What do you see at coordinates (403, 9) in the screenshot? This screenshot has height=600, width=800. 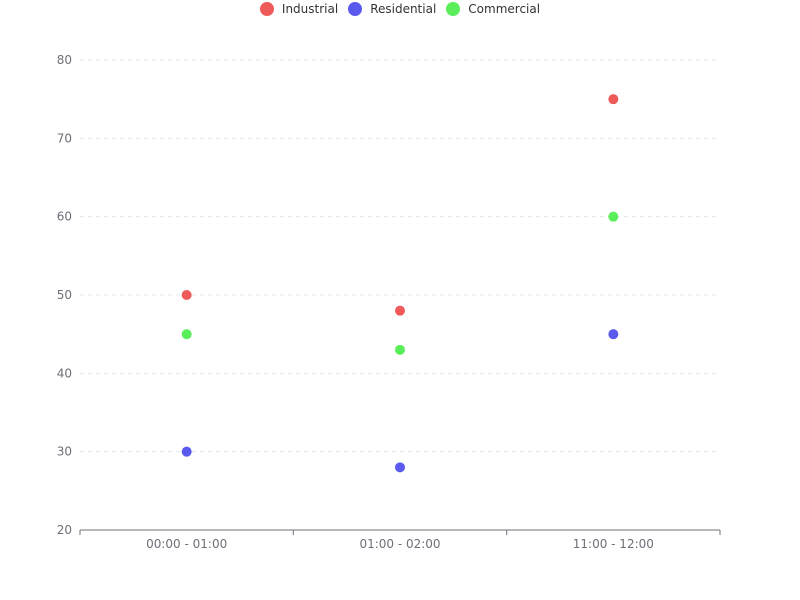 I see `legend-label-residential: Residential` at bounding box center [403, 9].